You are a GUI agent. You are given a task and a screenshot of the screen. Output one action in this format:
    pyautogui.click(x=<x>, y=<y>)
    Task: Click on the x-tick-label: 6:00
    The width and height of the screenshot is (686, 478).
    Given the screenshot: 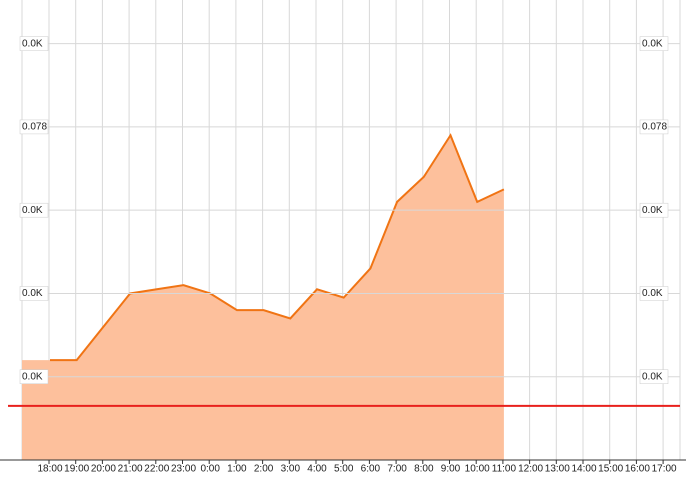 What is the action you would take?
    pyautogui.click(x=371, y=469)
    